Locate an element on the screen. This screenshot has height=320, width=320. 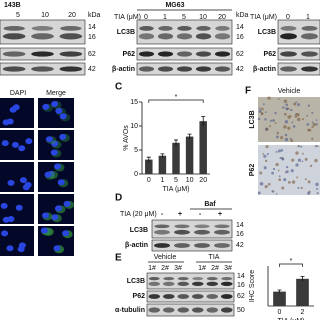
sample-label: 2# is located at coordinates (215, 268).